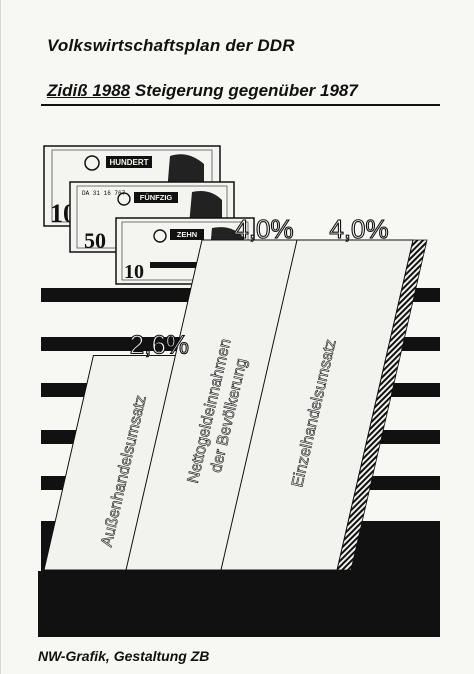 This screenshot has width=474, height=674. Describe the element at coordinates (259, 286) in the screenshot. I see `value-labels-group: 2,6% 4,0% 4,0%` at that location.